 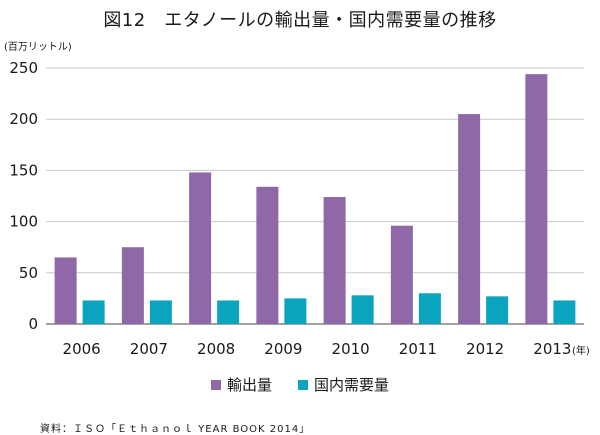 I want to click on x-tick-label: 2011, so click(x=418, y=349).